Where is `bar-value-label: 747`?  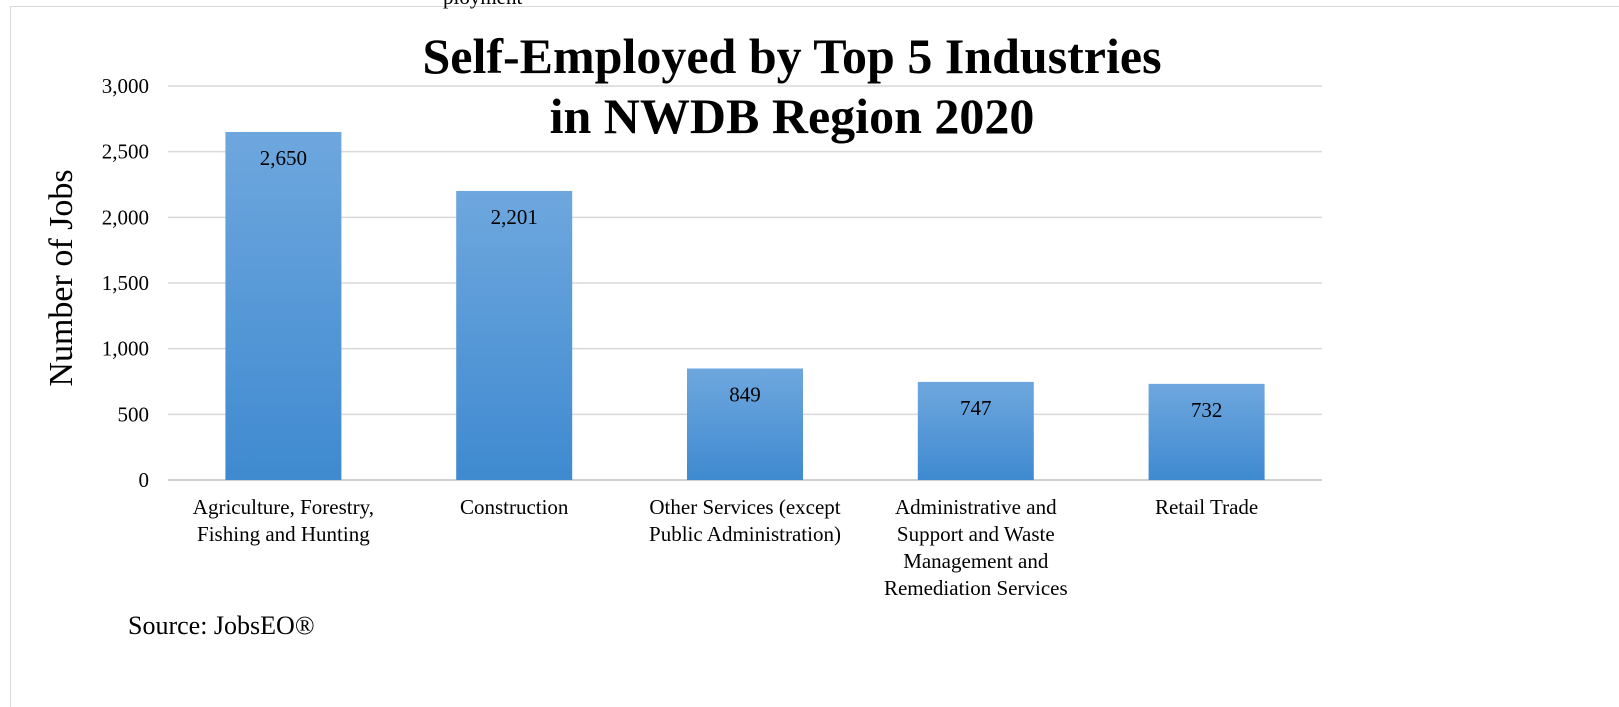
bar-value-label: 747 is located at coordinates (976, 408).